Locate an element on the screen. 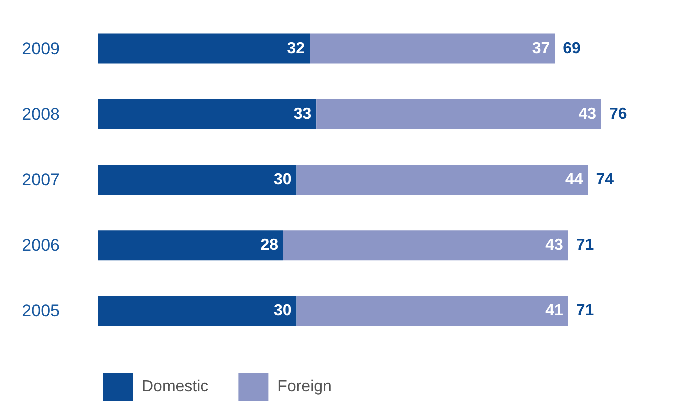 The width and height of the screenshot is (696, 414). y-tick-label: 2005 is located at coordinates (41, 311).